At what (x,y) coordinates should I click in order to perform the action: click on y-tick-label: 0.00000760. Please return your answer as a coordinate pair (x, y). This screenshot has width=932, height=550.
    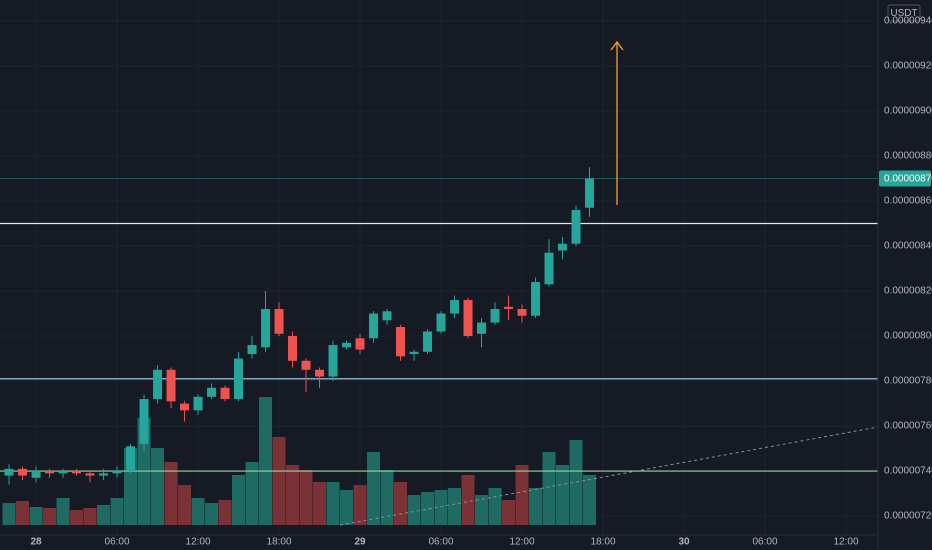
    Looking at the image, I should click on (908, 426).